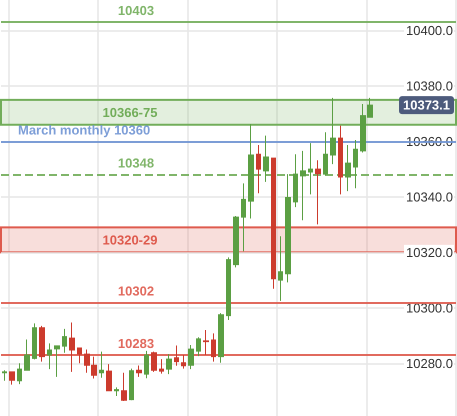 The image size is (457, 416). What do you see at coordinates (429, 252) in the screenshot?
I see `y-tick-label: 10320.0` at bounding box center [429, 252].